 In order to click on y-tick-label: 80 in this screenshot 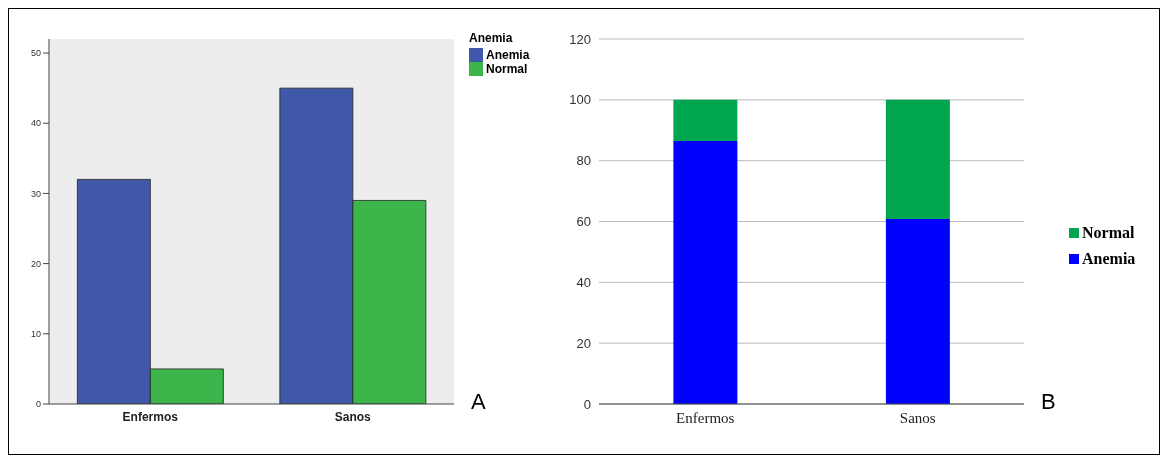, I will do `click(583, 161)`.